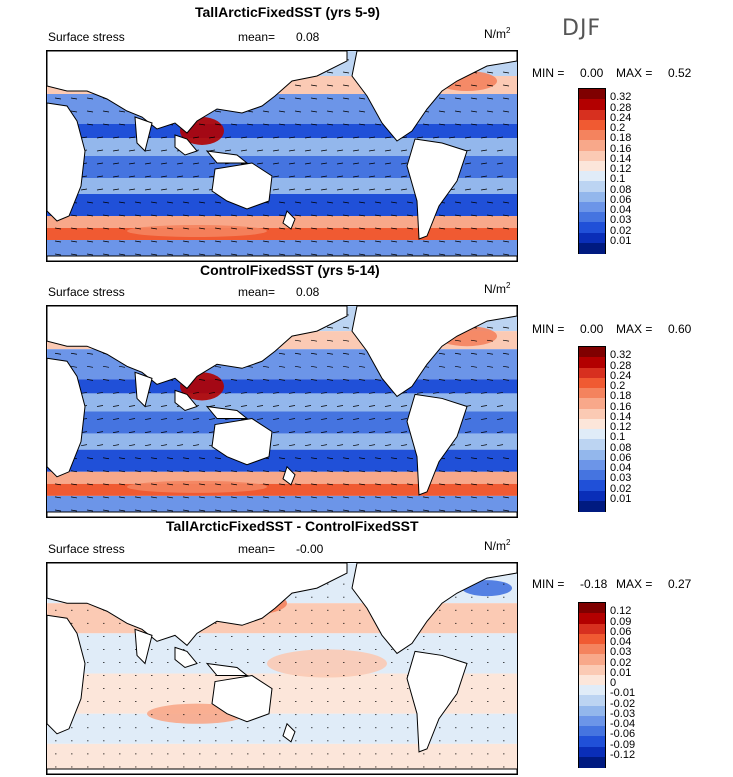 This screenshot has height=777, width=733. What do you see at coordinates (592, 329) in the screenshot?
I see `min-value: 0.00` at bounding box center [592, 329].